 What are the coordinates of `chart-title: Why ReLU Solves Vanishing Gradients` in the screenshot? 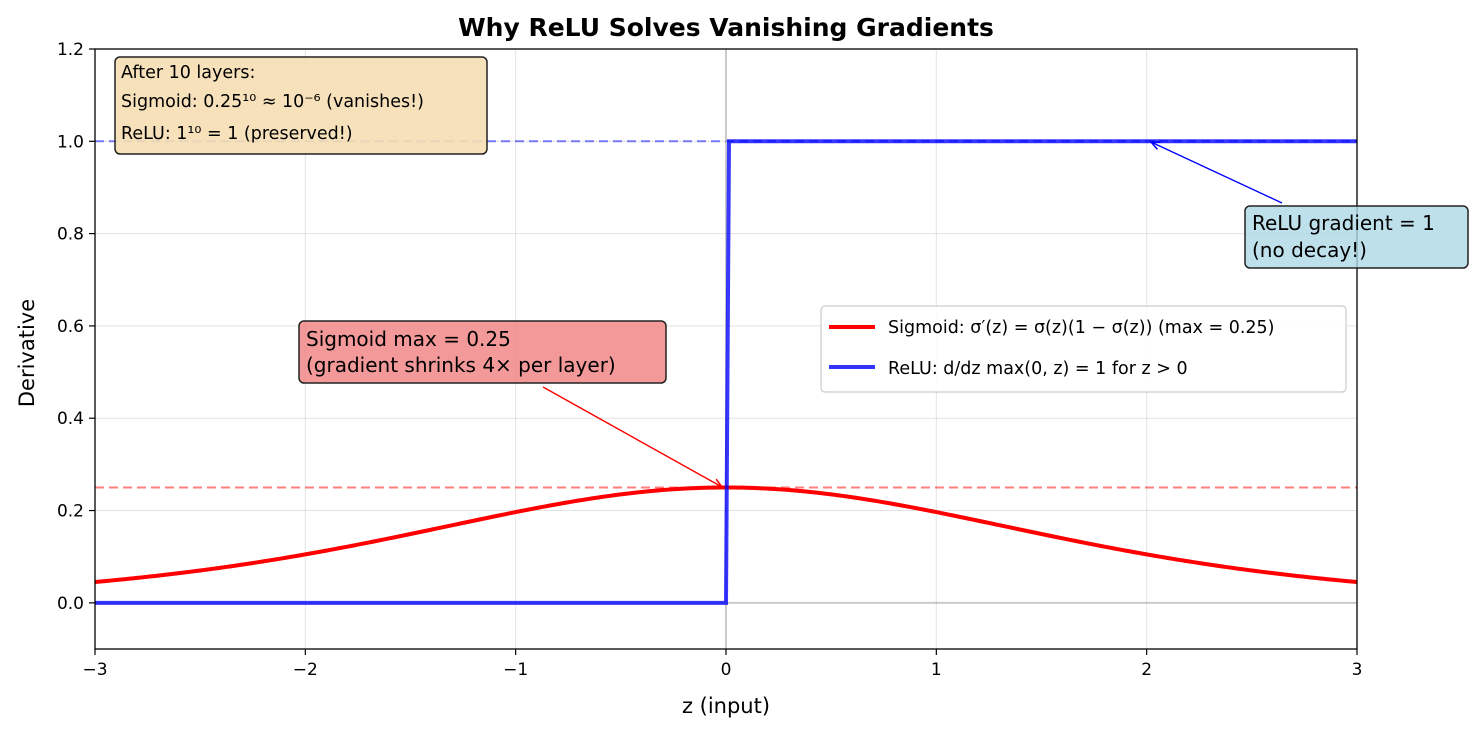 It's located at (726, 27).